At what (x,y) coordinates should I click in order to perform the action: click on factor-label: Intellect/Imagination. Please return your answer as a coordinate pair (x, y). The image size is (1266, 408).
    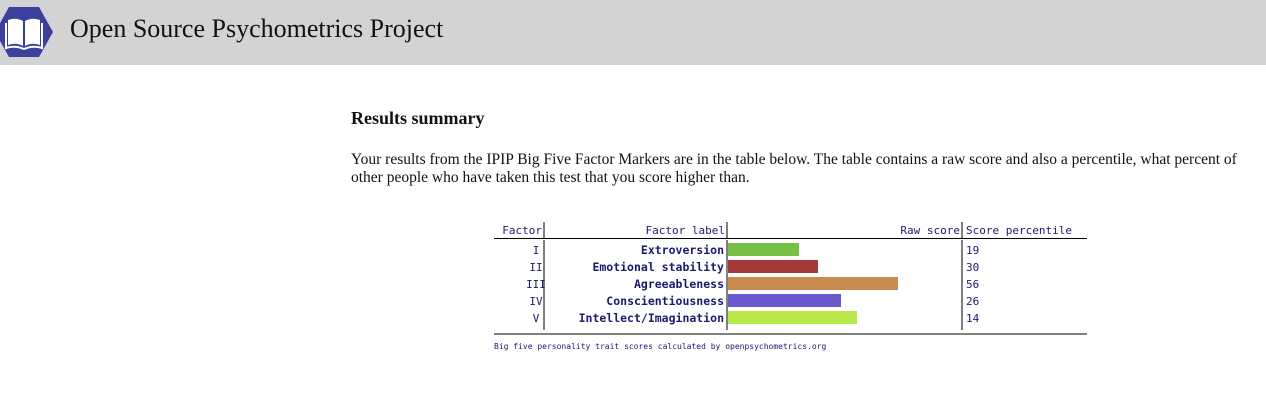
    Looking at the image, I should click on (651, 318).